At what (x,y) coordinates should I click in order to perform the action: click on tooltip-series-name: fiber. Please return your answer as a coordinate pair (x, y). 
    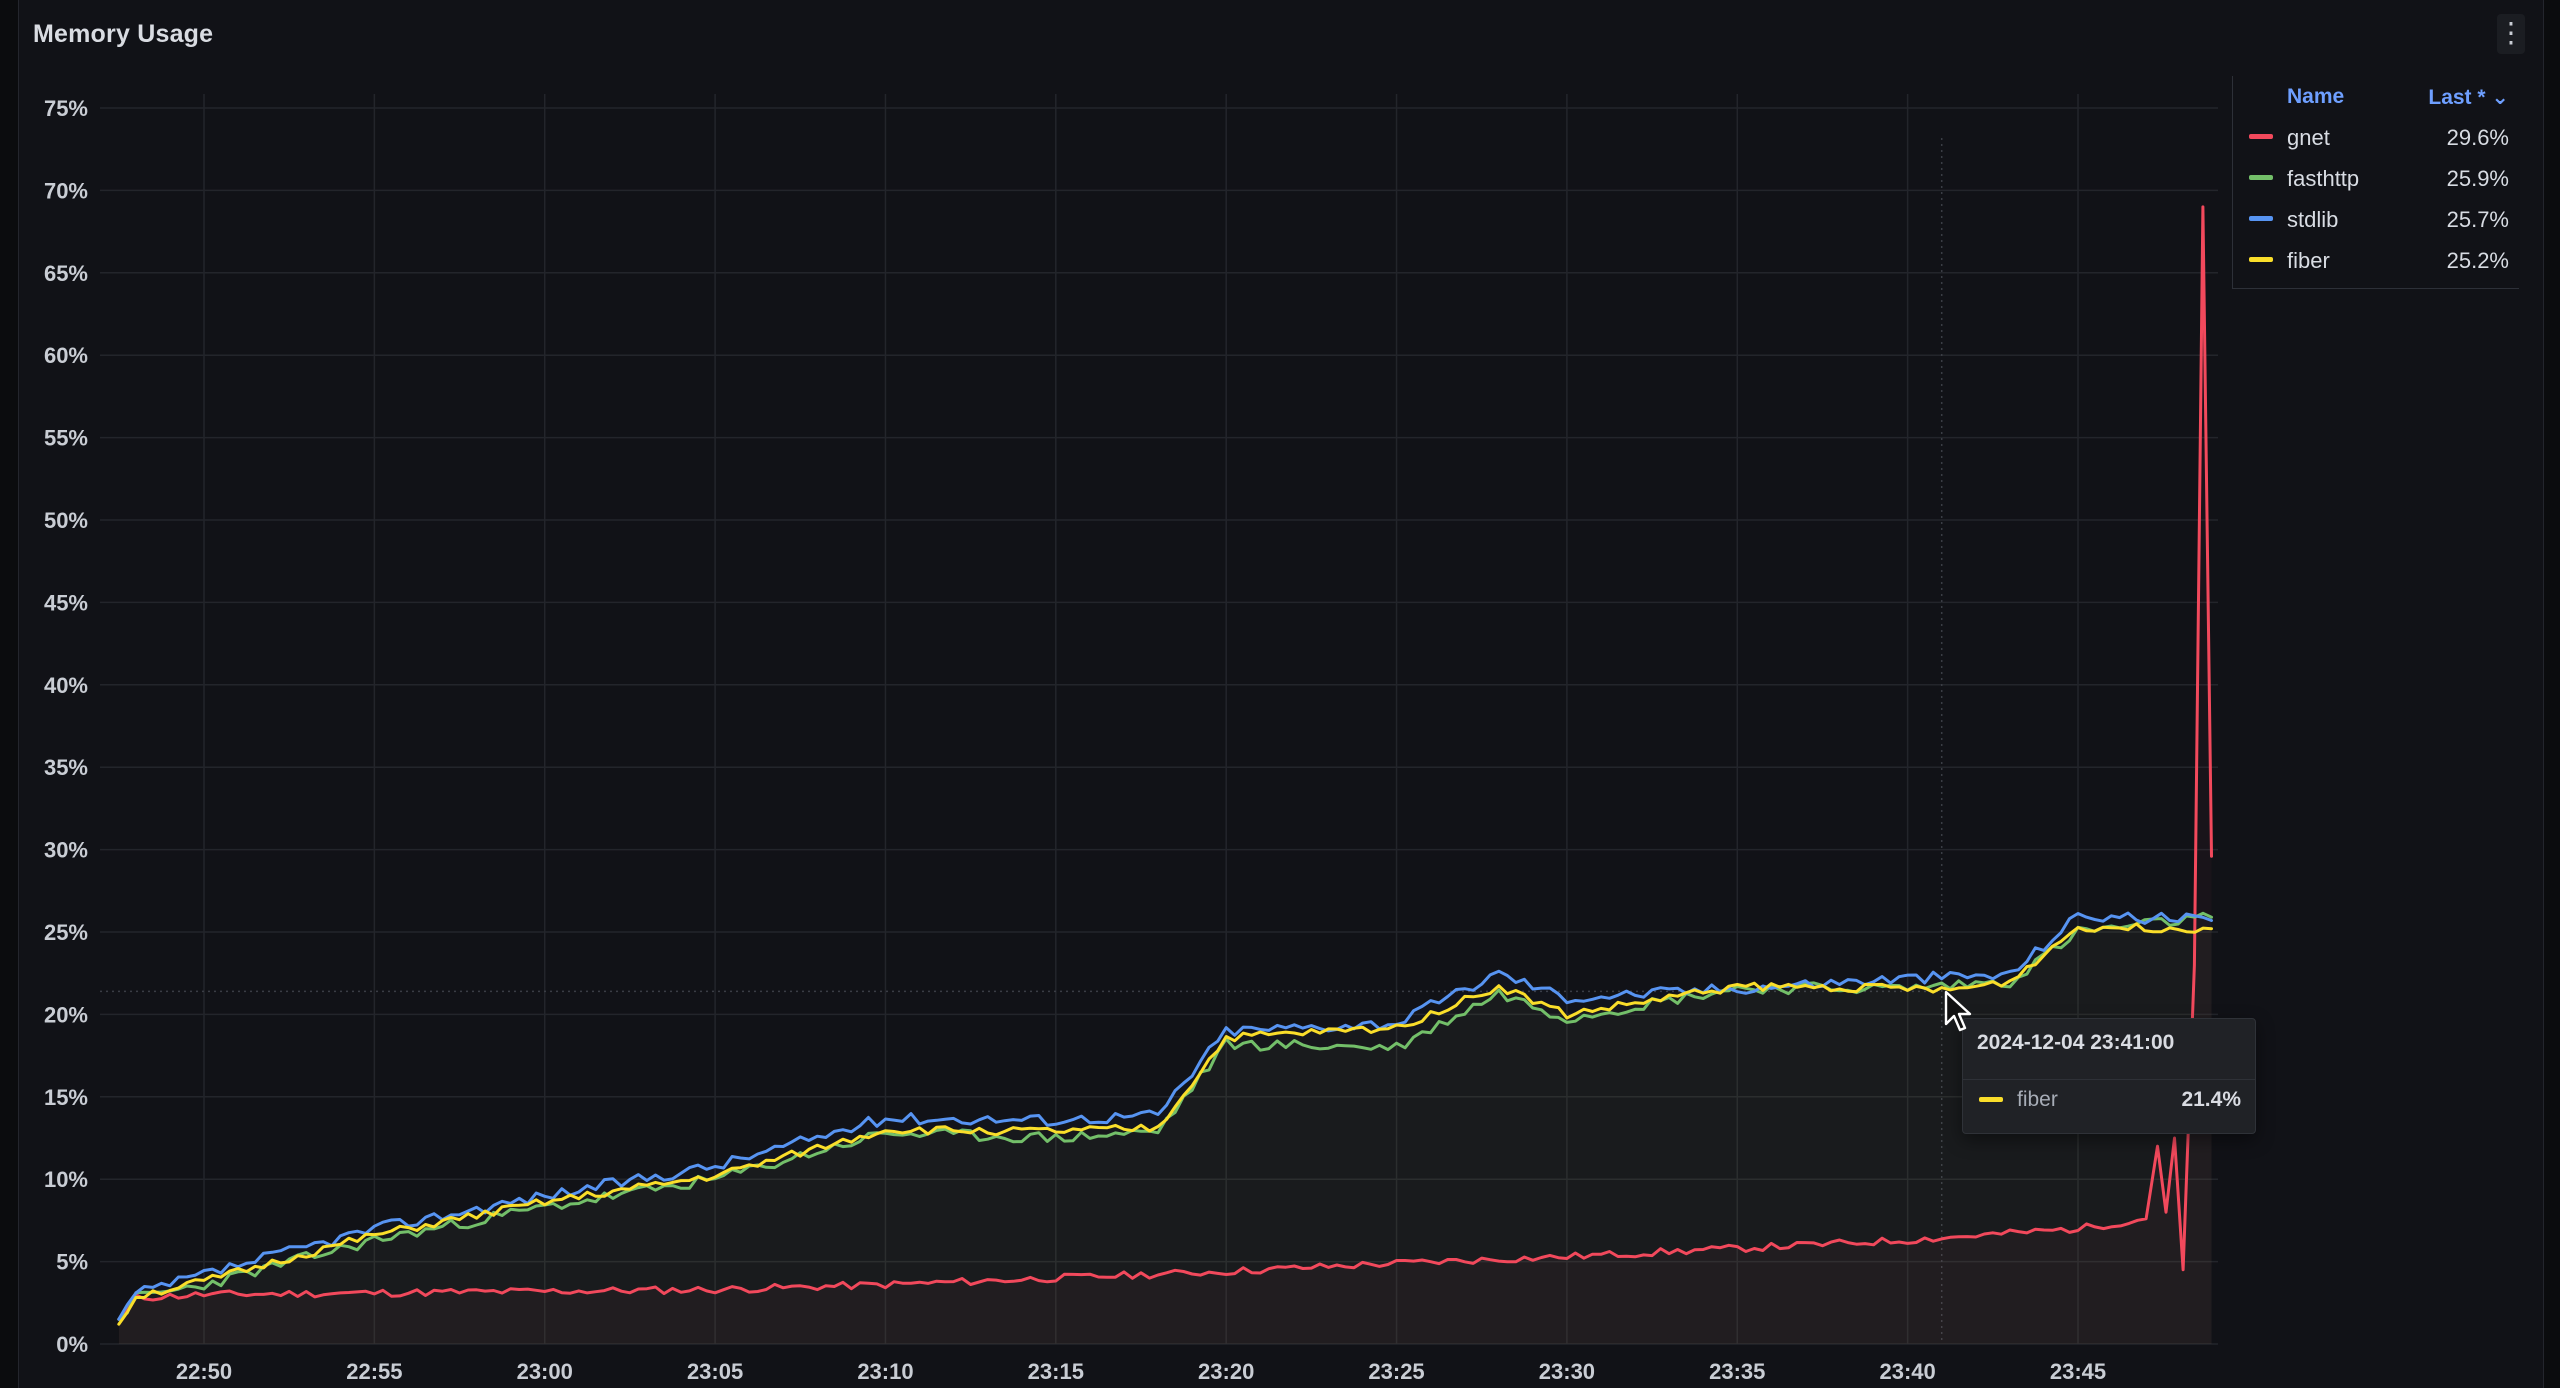
    Looking at the image, I should click on (2037, 1099).